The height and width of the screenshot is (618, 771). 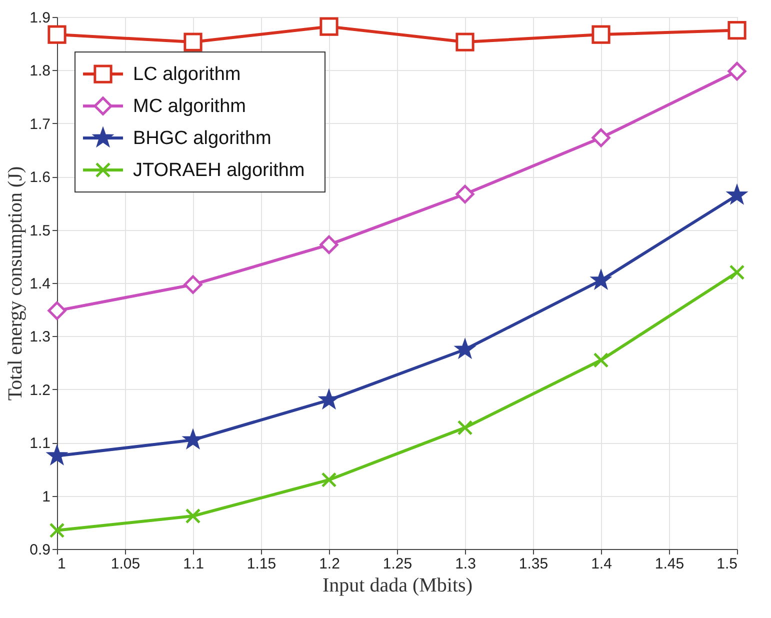 I want to click on x-tick-label: 1.15, so click(x=261, y=564).